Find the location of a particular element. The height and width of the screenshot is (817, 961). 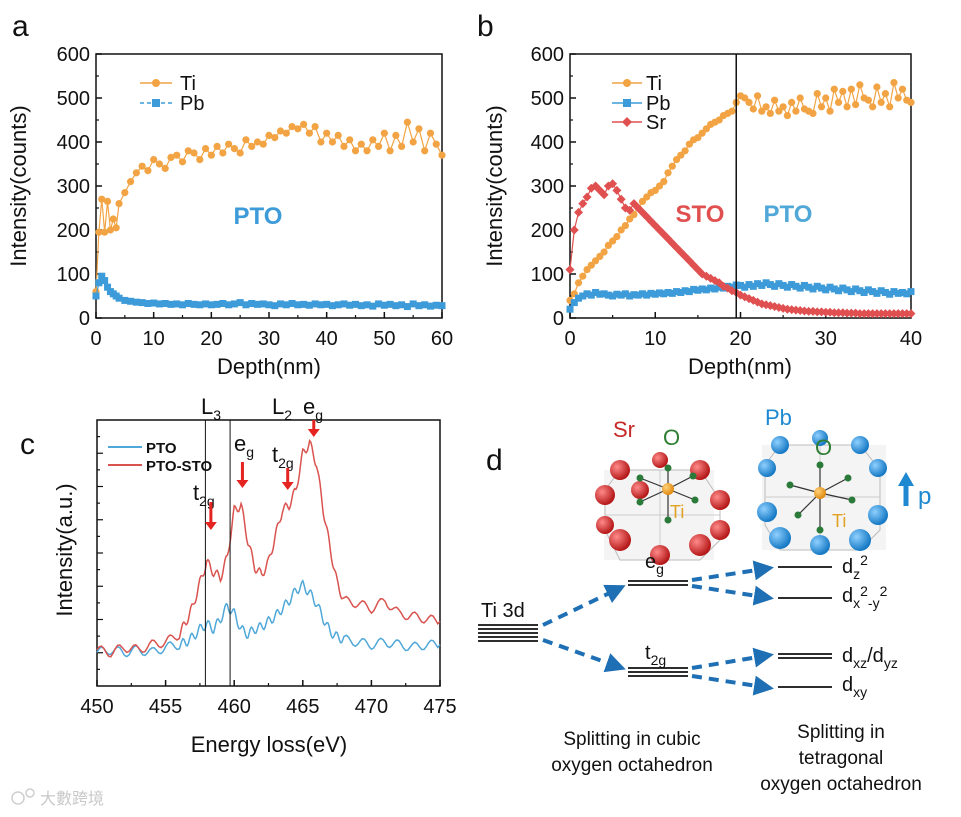

label-L2: L2 is located at coordinates (282, 408).